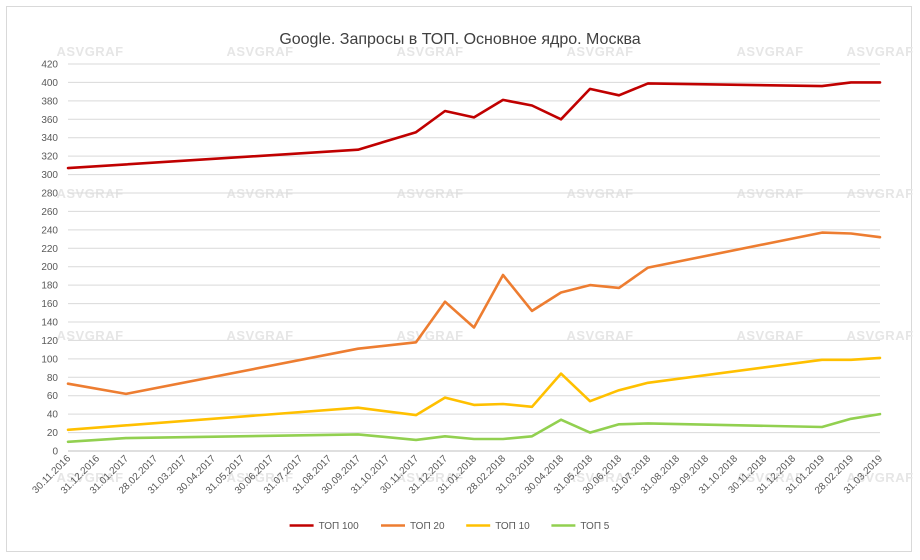 This screenshot has height=560, width=920. What do you see at coordinates (49, 341) in the screenshot?
I see `y-tick-label: 120` at bounding box center [49, 341].